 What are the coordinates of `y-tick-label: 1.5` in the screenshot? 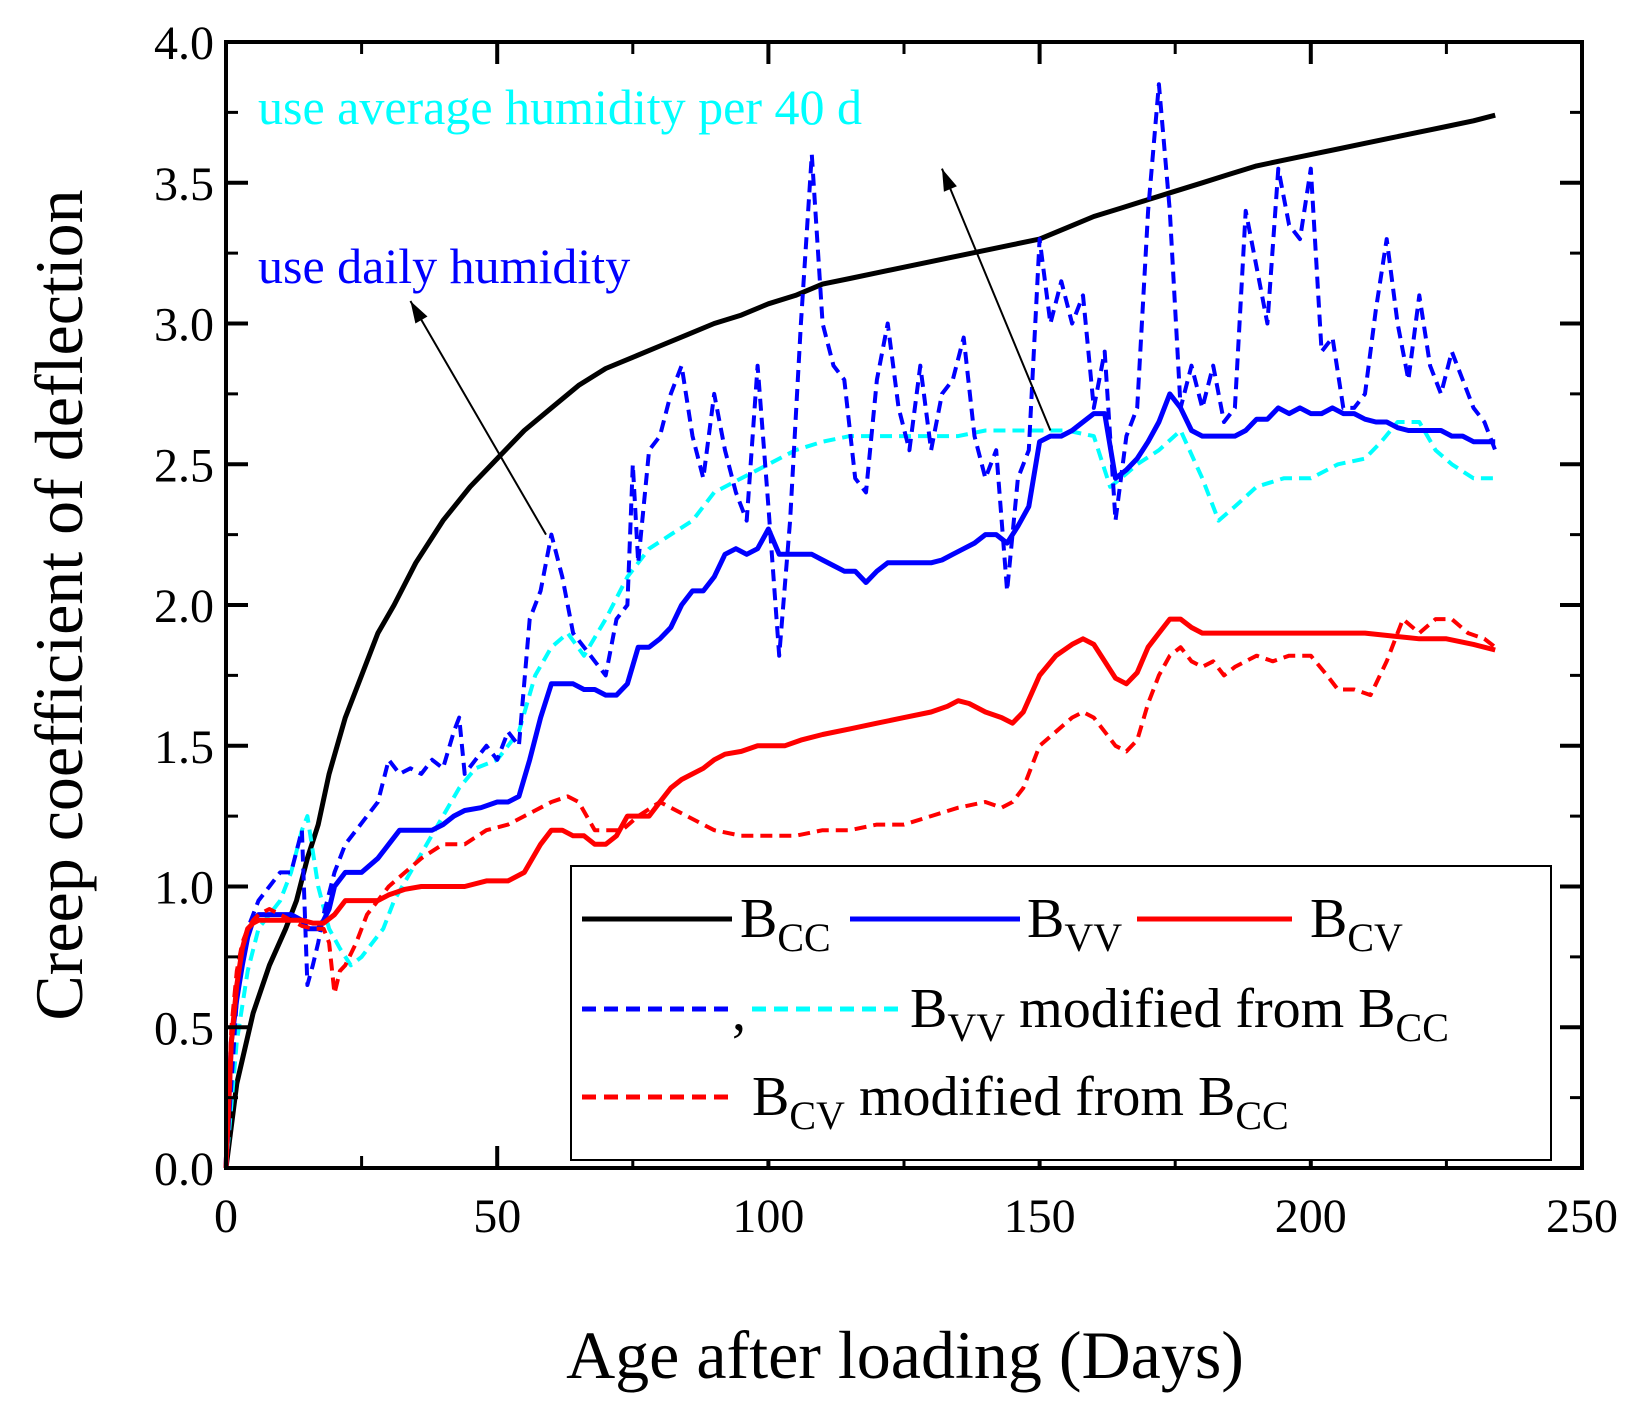 It's located at (184, 747).